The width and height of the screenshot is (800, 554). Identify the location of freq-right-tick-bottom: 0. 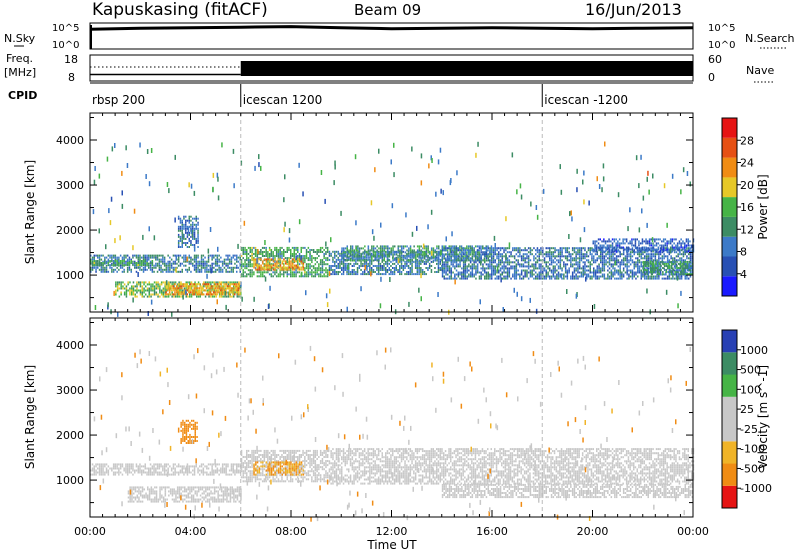
(711, 77).